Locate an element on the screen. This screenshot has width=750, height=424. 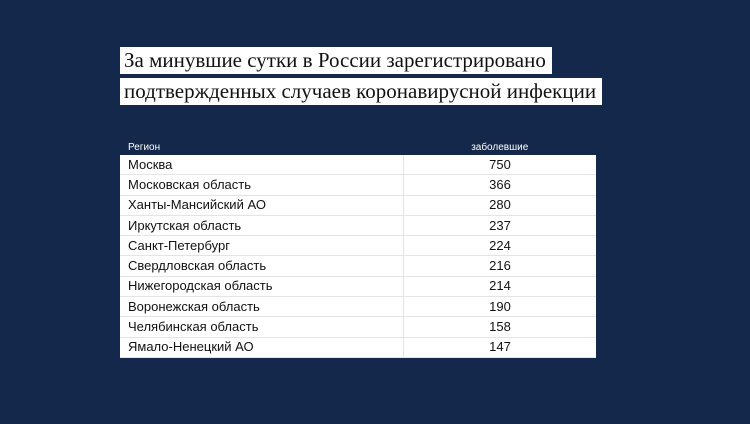
value-cell: 366 is located at coordinates (499, 185).